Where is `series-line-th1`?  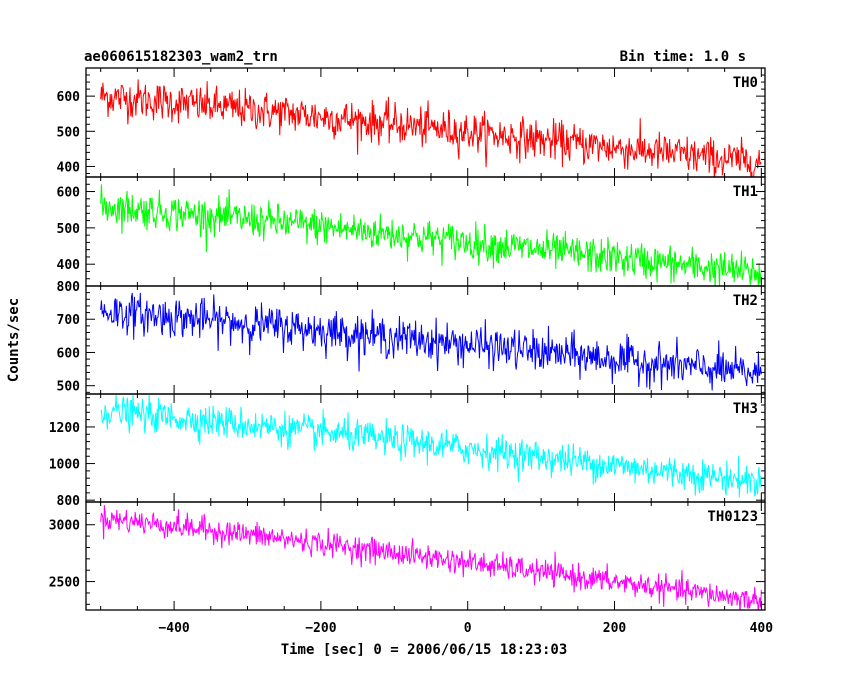
series-line-th1 is located at coordinates (431, 235).